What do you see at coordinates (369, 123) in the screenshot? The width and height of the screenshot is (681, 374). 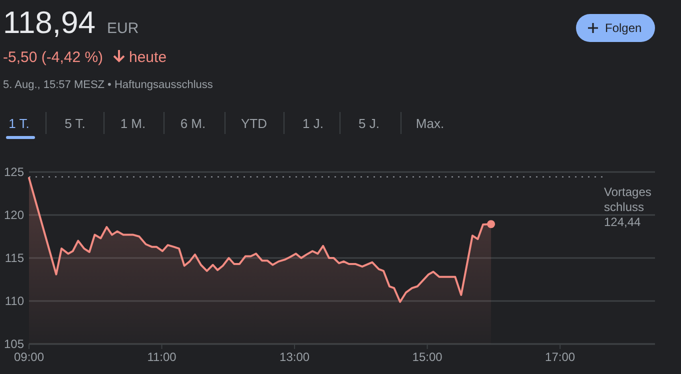 I see `text: 5 J.` at bounding box center [369, 123].